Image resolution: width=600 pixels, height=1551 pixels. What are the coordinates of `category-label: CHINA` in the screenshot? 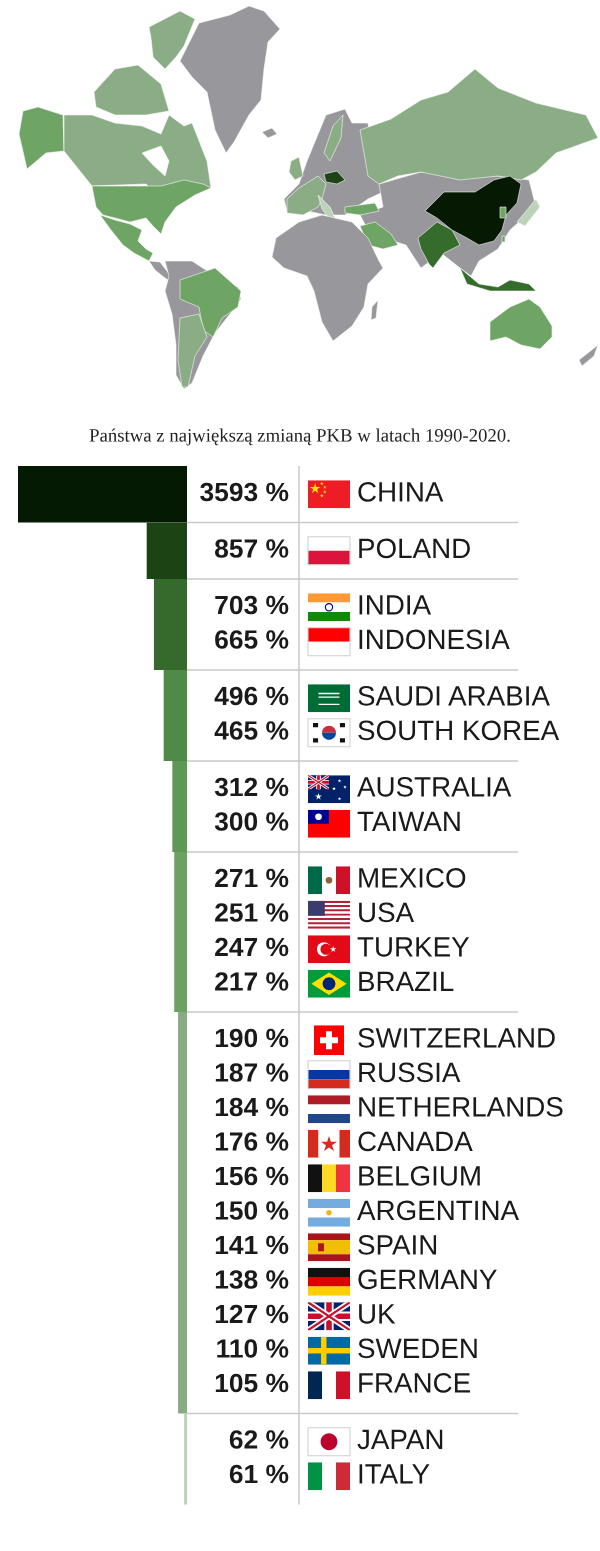 It's located at (401, 492).